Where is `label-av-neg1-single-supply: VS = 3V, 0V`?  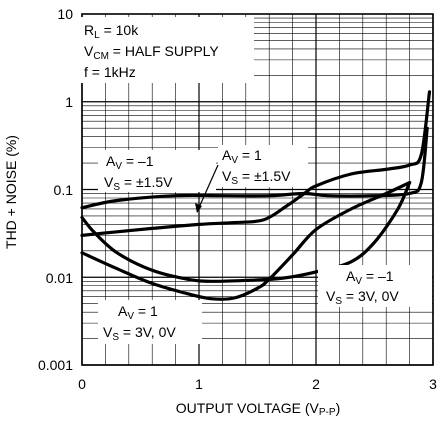
label-av-neg1-single-supply: VS = 3V, 0V is located at coordinates (362, 297).